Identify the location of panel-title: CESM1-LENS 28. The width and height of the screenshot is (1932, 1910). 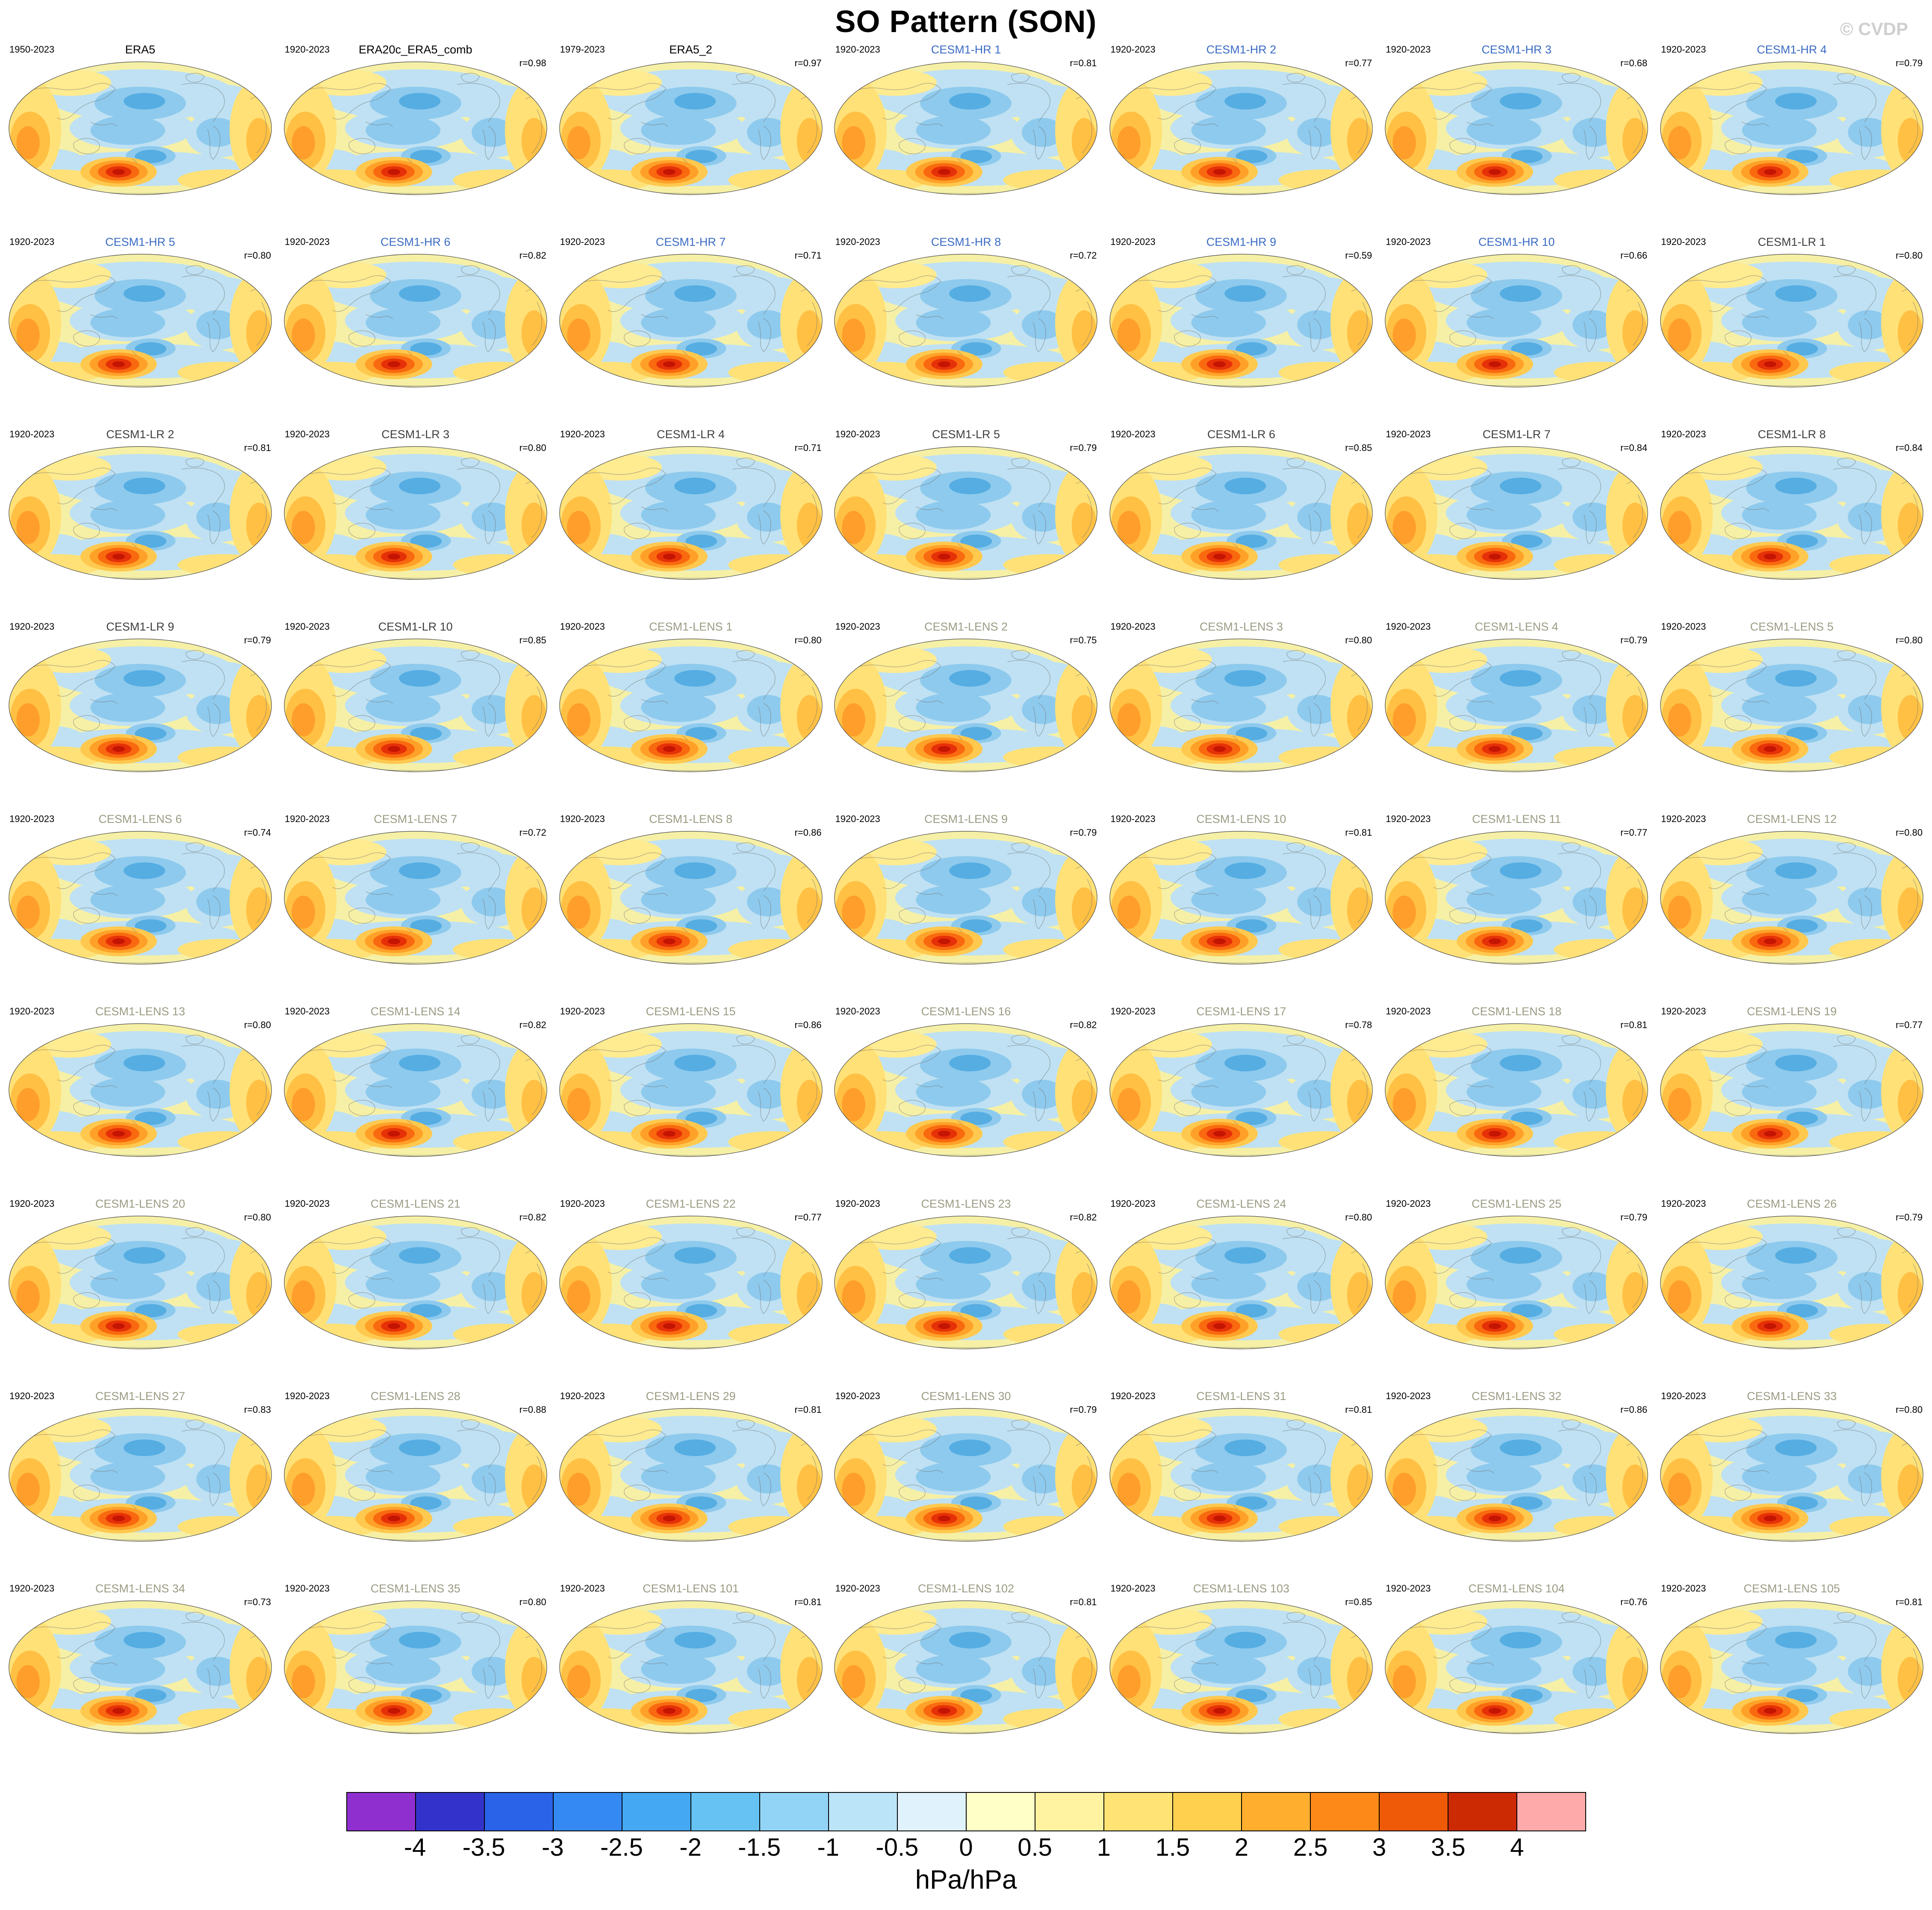
(415, 1396).